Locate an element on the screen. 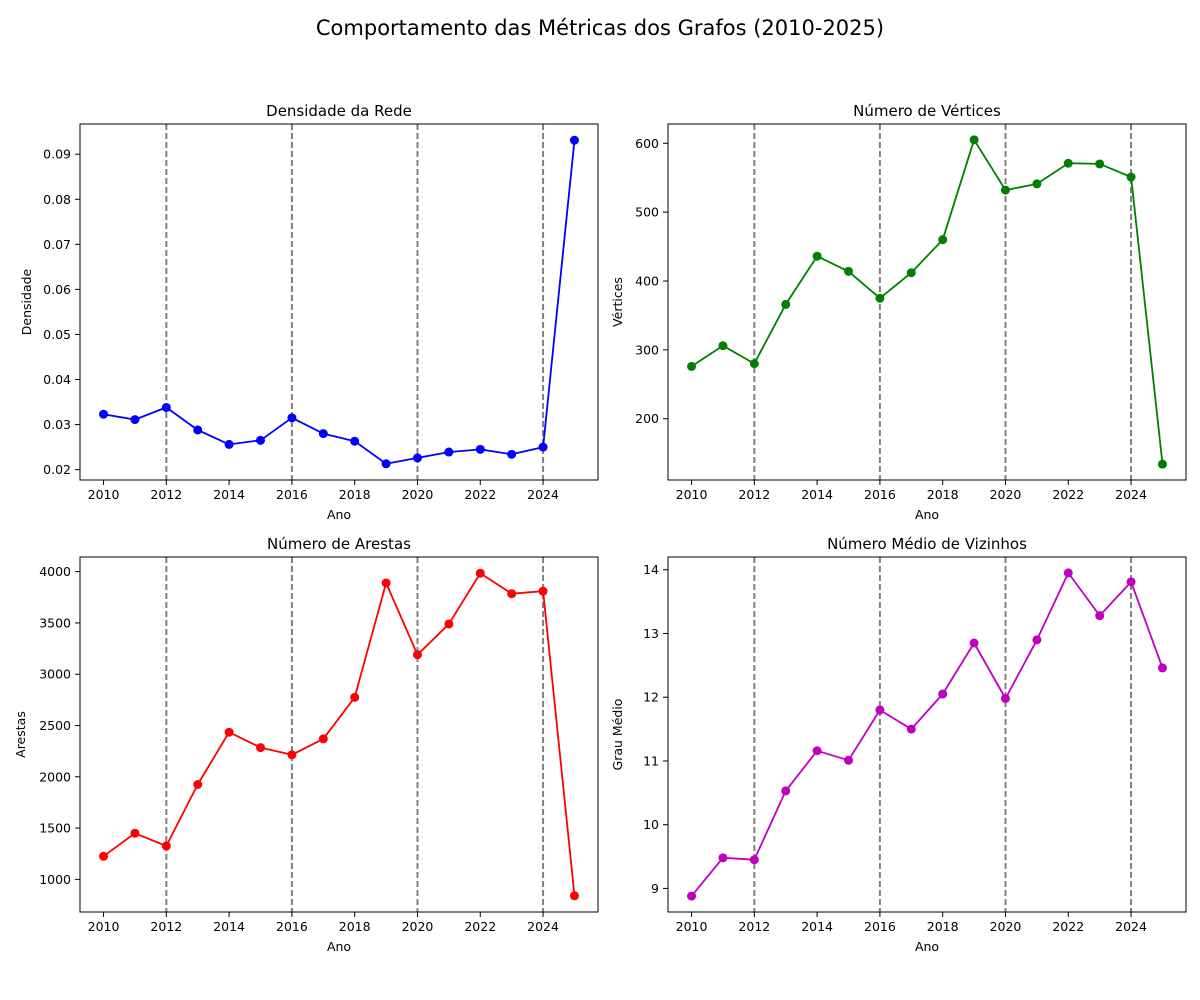  y-tick-label: 9 is located at coordinates (655, 888).